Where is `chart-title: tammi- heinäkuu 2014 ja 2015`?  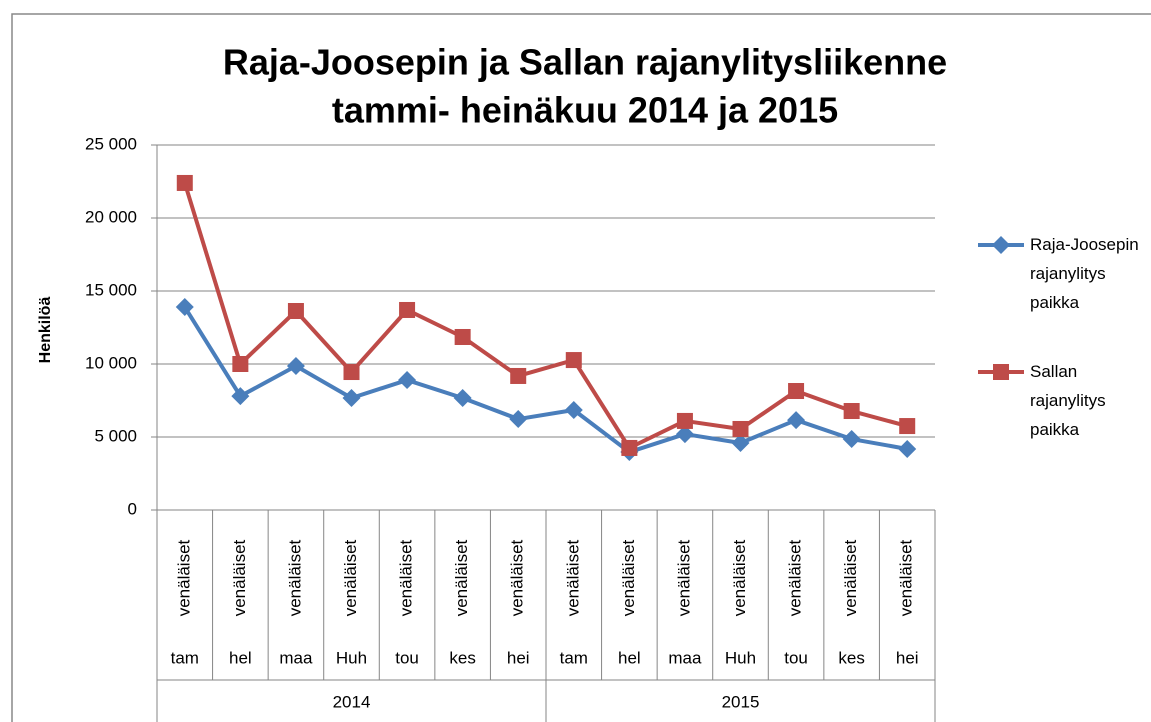 chart-title: tammi- heinäkuu 2014 ja 2015 is located at coordinates (585, 110).